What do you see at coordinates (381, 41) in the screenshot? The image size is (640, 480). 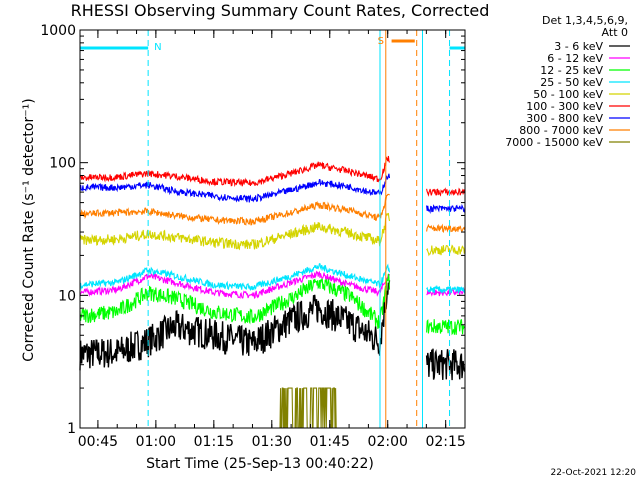 I see `saa-flag-label: S` at bounding box center [381, 41].